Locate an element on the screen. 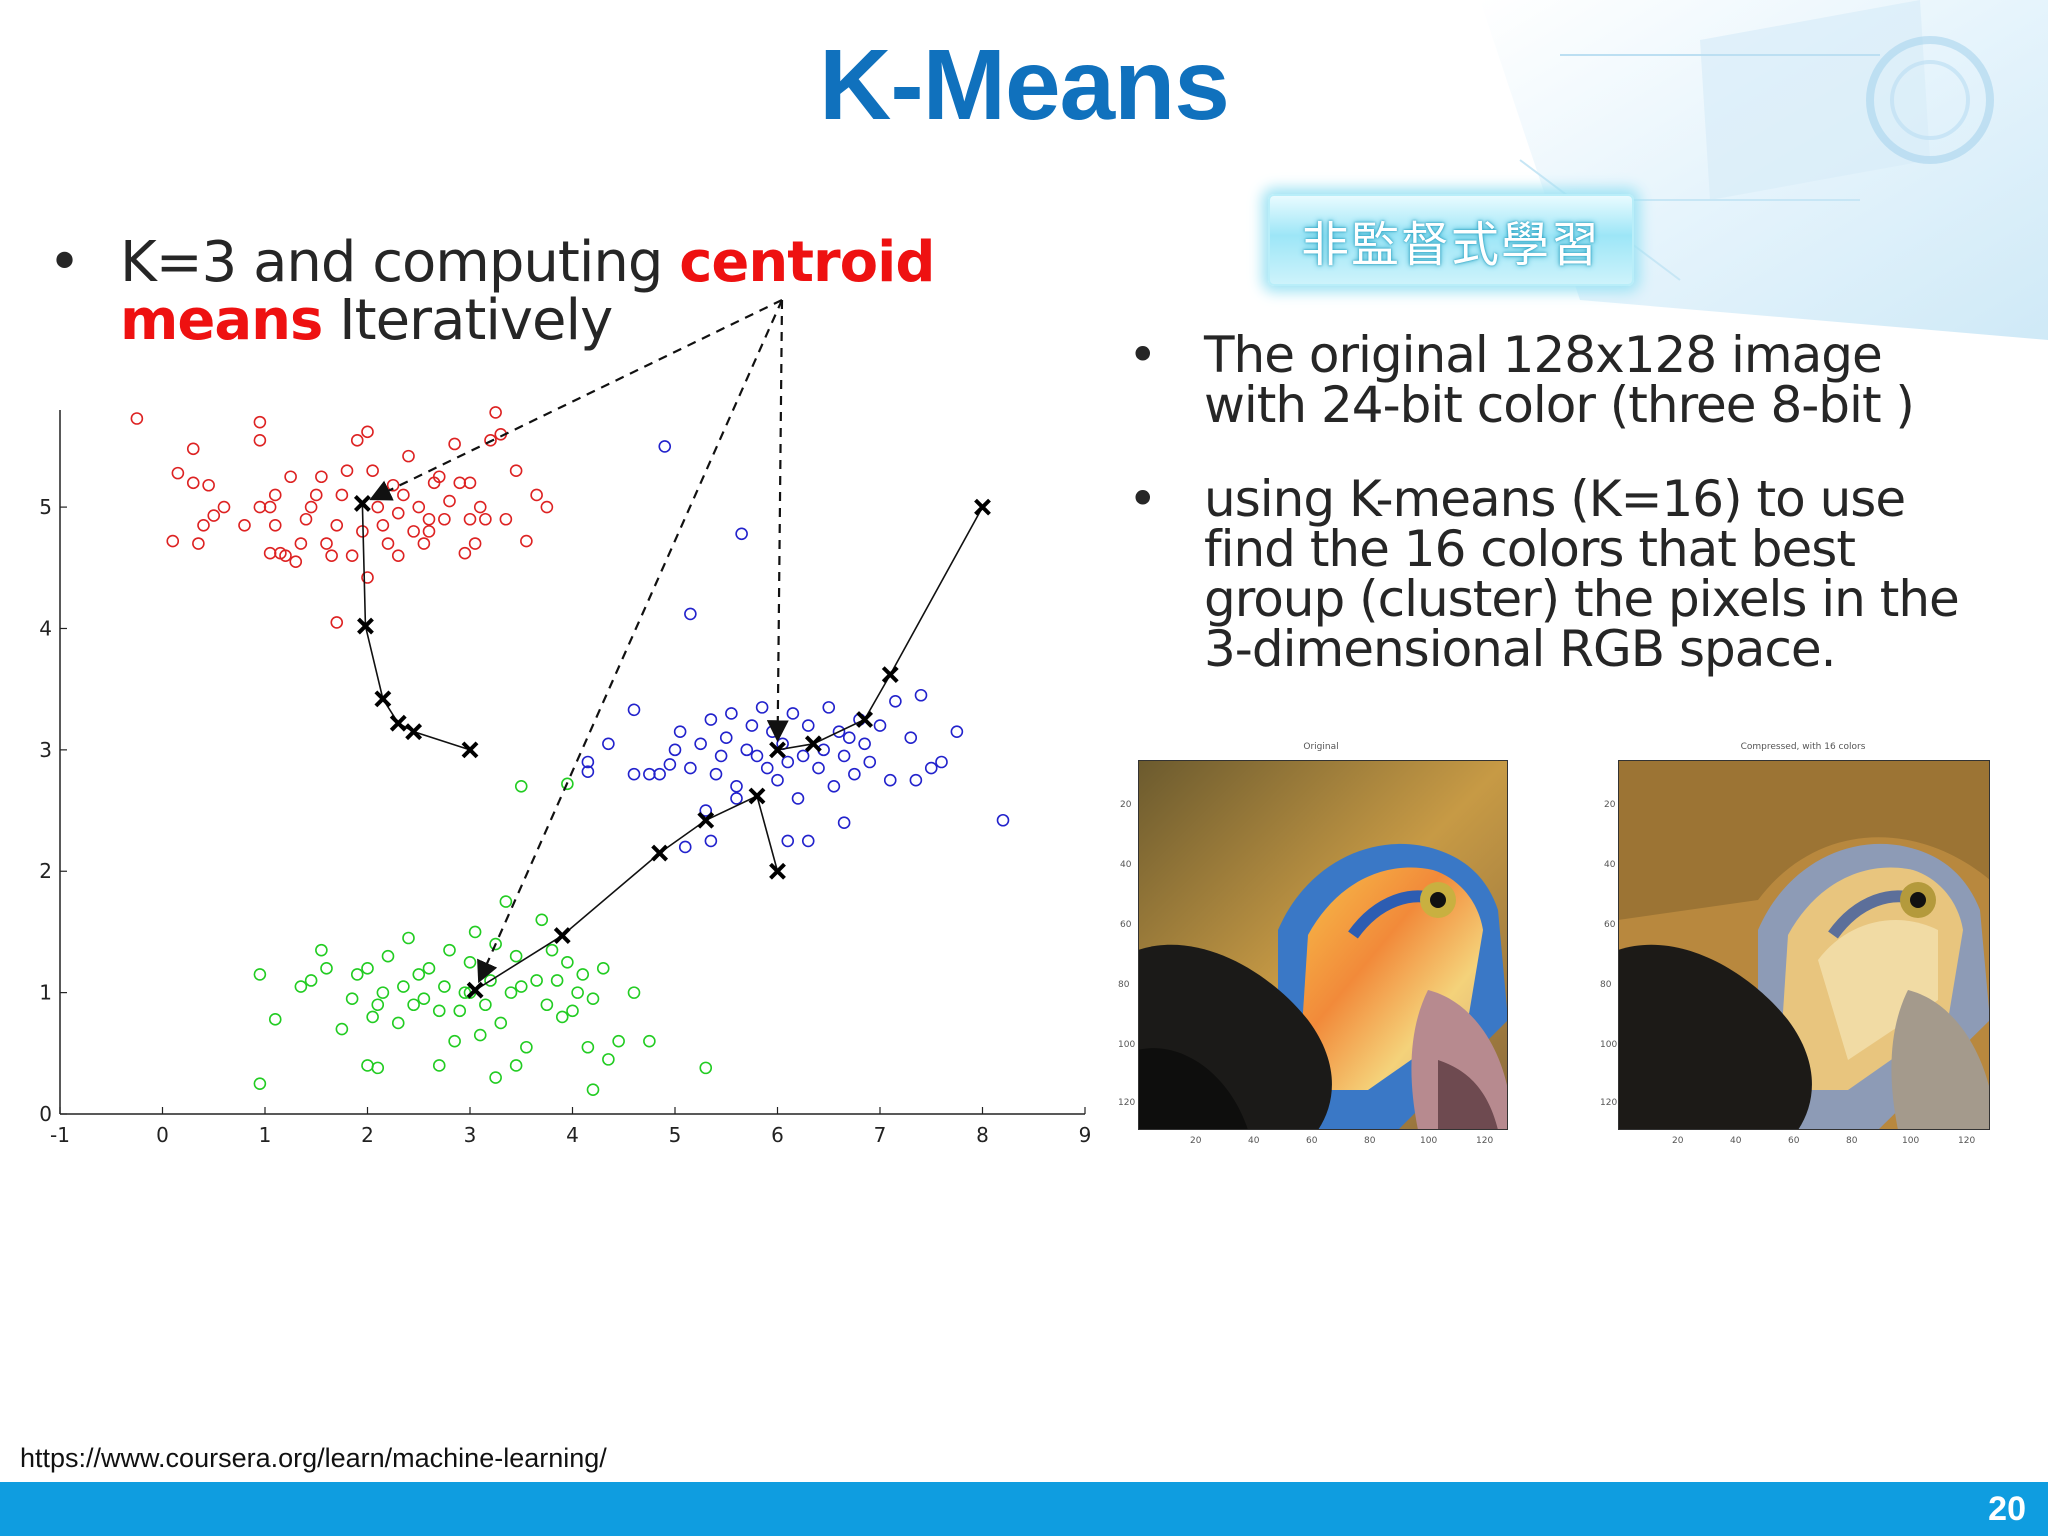 The image size is (2048, 1536). x-tick: 120 is located at coordinates (1967, 1141).